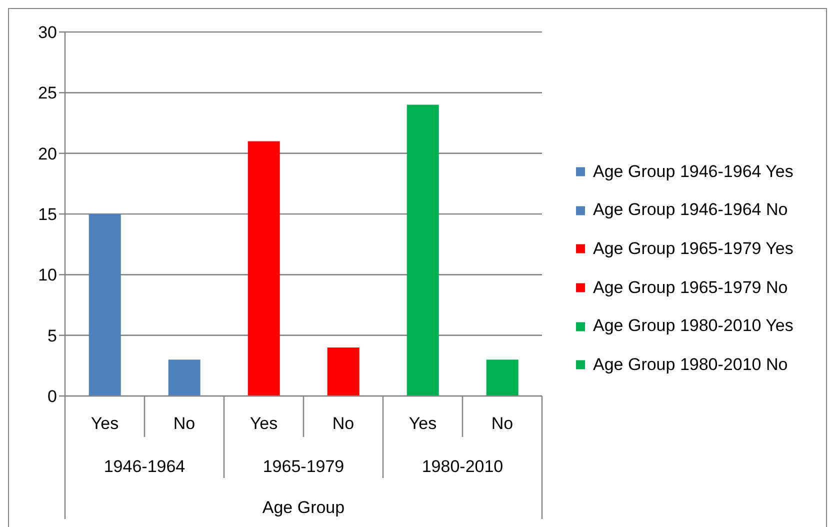 This screenshot has height=527, width=828. What do you see at coordinates (47, 32) in the screenshot?
I see `y-tick-label: 30` at bounding box center [47, 32].